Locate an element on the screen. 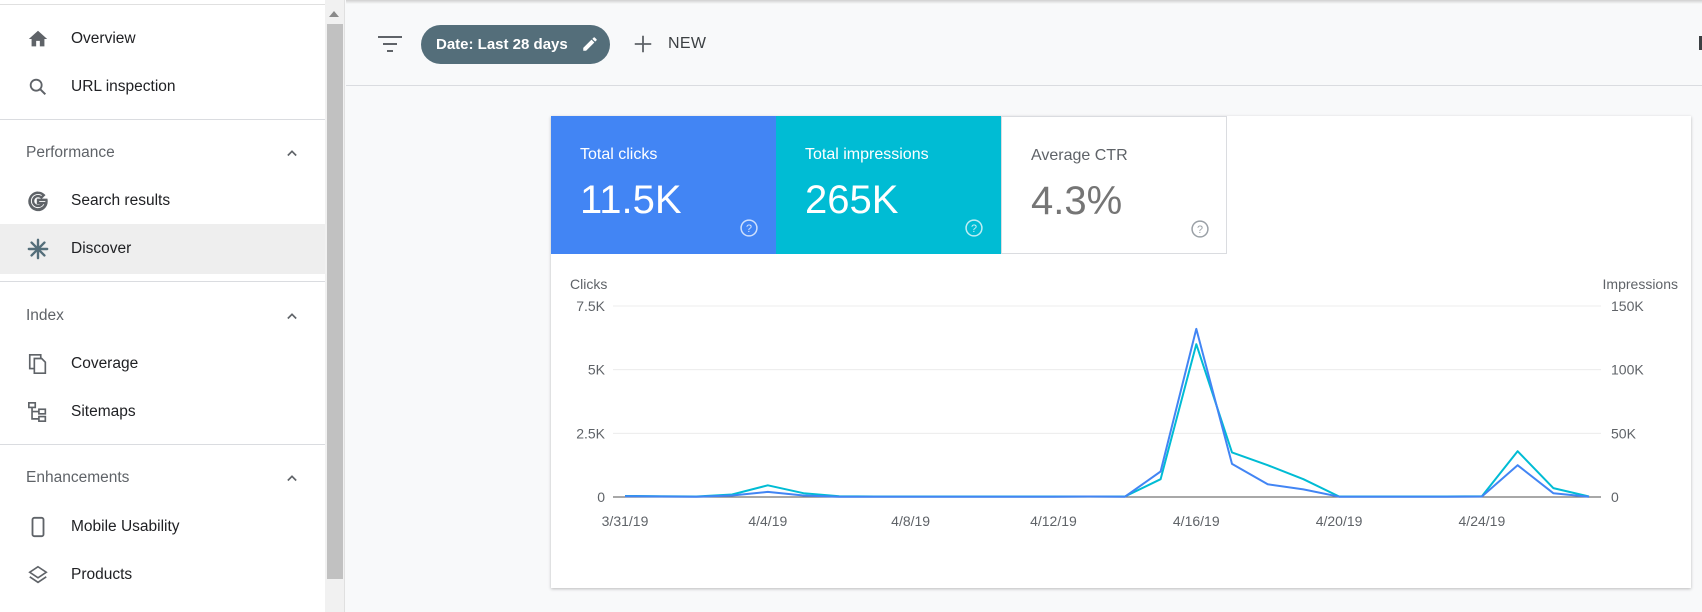 The width and height of the screenshot is (1702, 612). sidebar-item-sitemaps: Sitemaps is located at coordinates (162, 412).